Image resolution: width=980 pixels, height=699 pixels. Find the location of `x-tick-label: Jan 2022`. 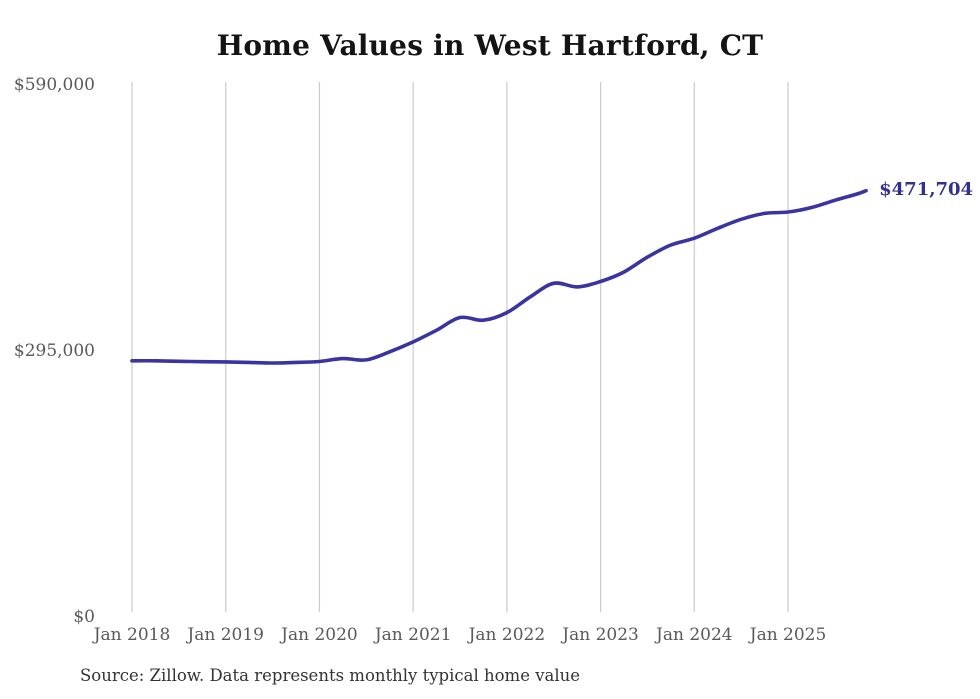

x-tick-label: Jan 2022 is located at coordinates (506, 635).